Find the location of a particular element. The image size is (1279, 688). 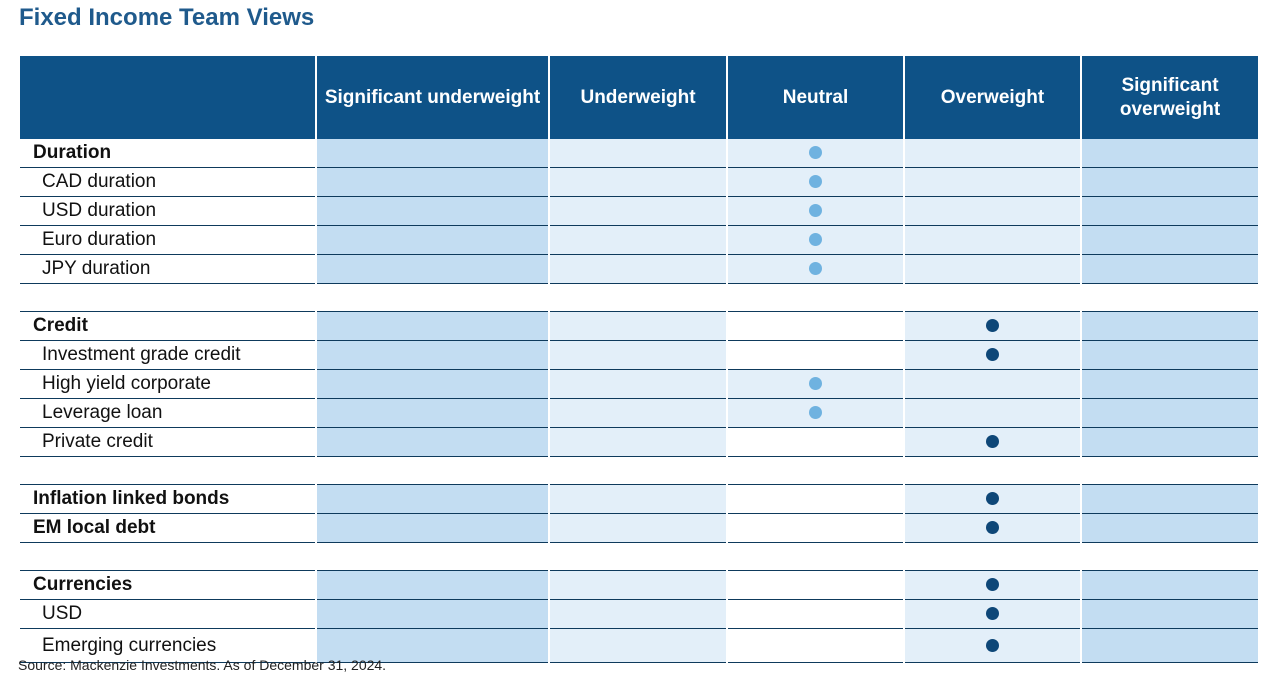

row-label: Private credit is located at coordinates (168, 442).